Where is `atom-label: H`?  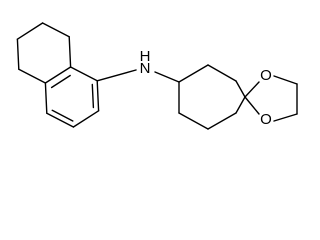 atom-label: H is located at coordinates (145, 56).